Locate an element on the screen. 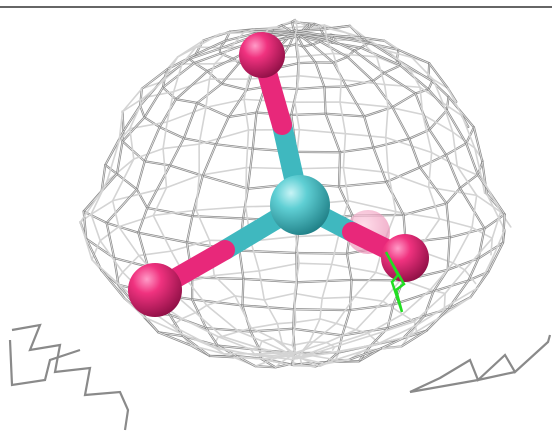  mesh-fragment is located at coordinates (70, 377).